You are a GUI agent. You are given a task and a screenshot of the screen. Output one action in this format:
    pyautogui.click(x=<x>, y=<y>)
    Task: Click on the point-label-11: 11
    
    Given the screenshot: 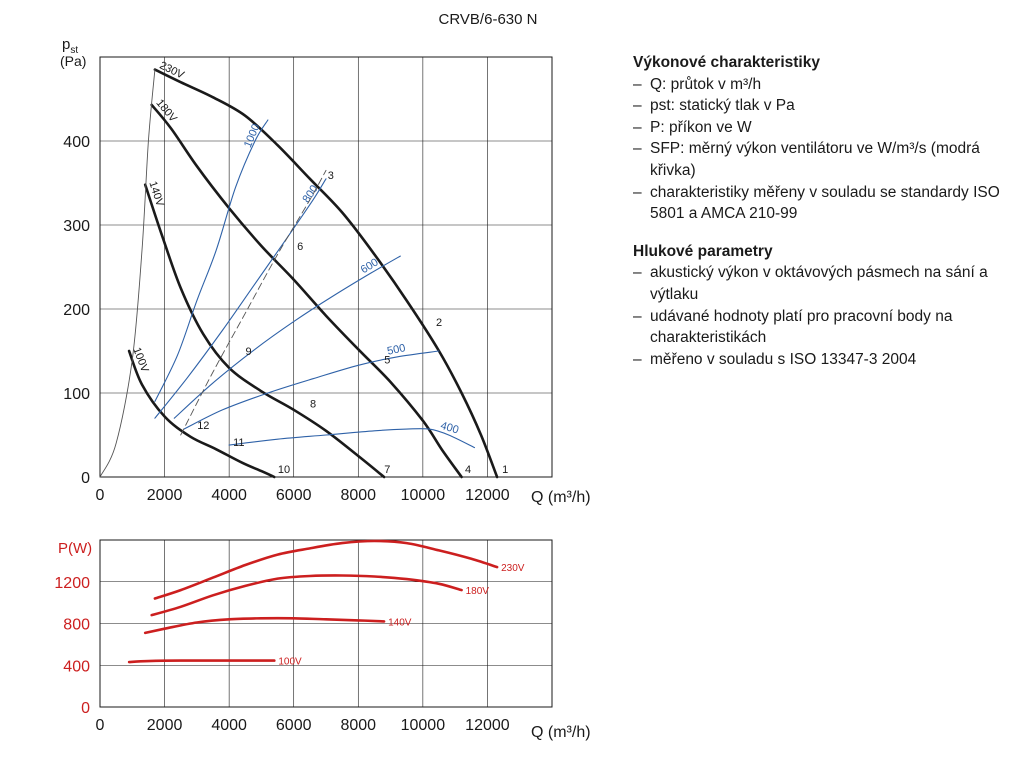 What is the action you would take?
    pyautogui.click(x=238, y=443)
    